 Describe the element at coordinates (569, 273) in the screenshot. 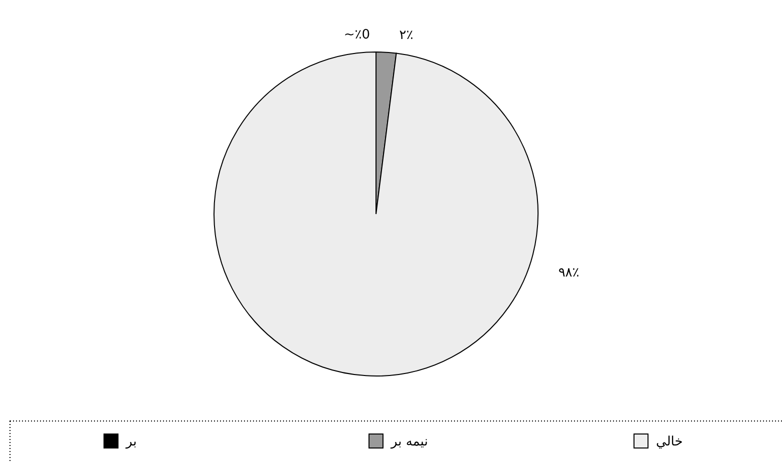

I see `data-label: ۹۸٪` at that location.